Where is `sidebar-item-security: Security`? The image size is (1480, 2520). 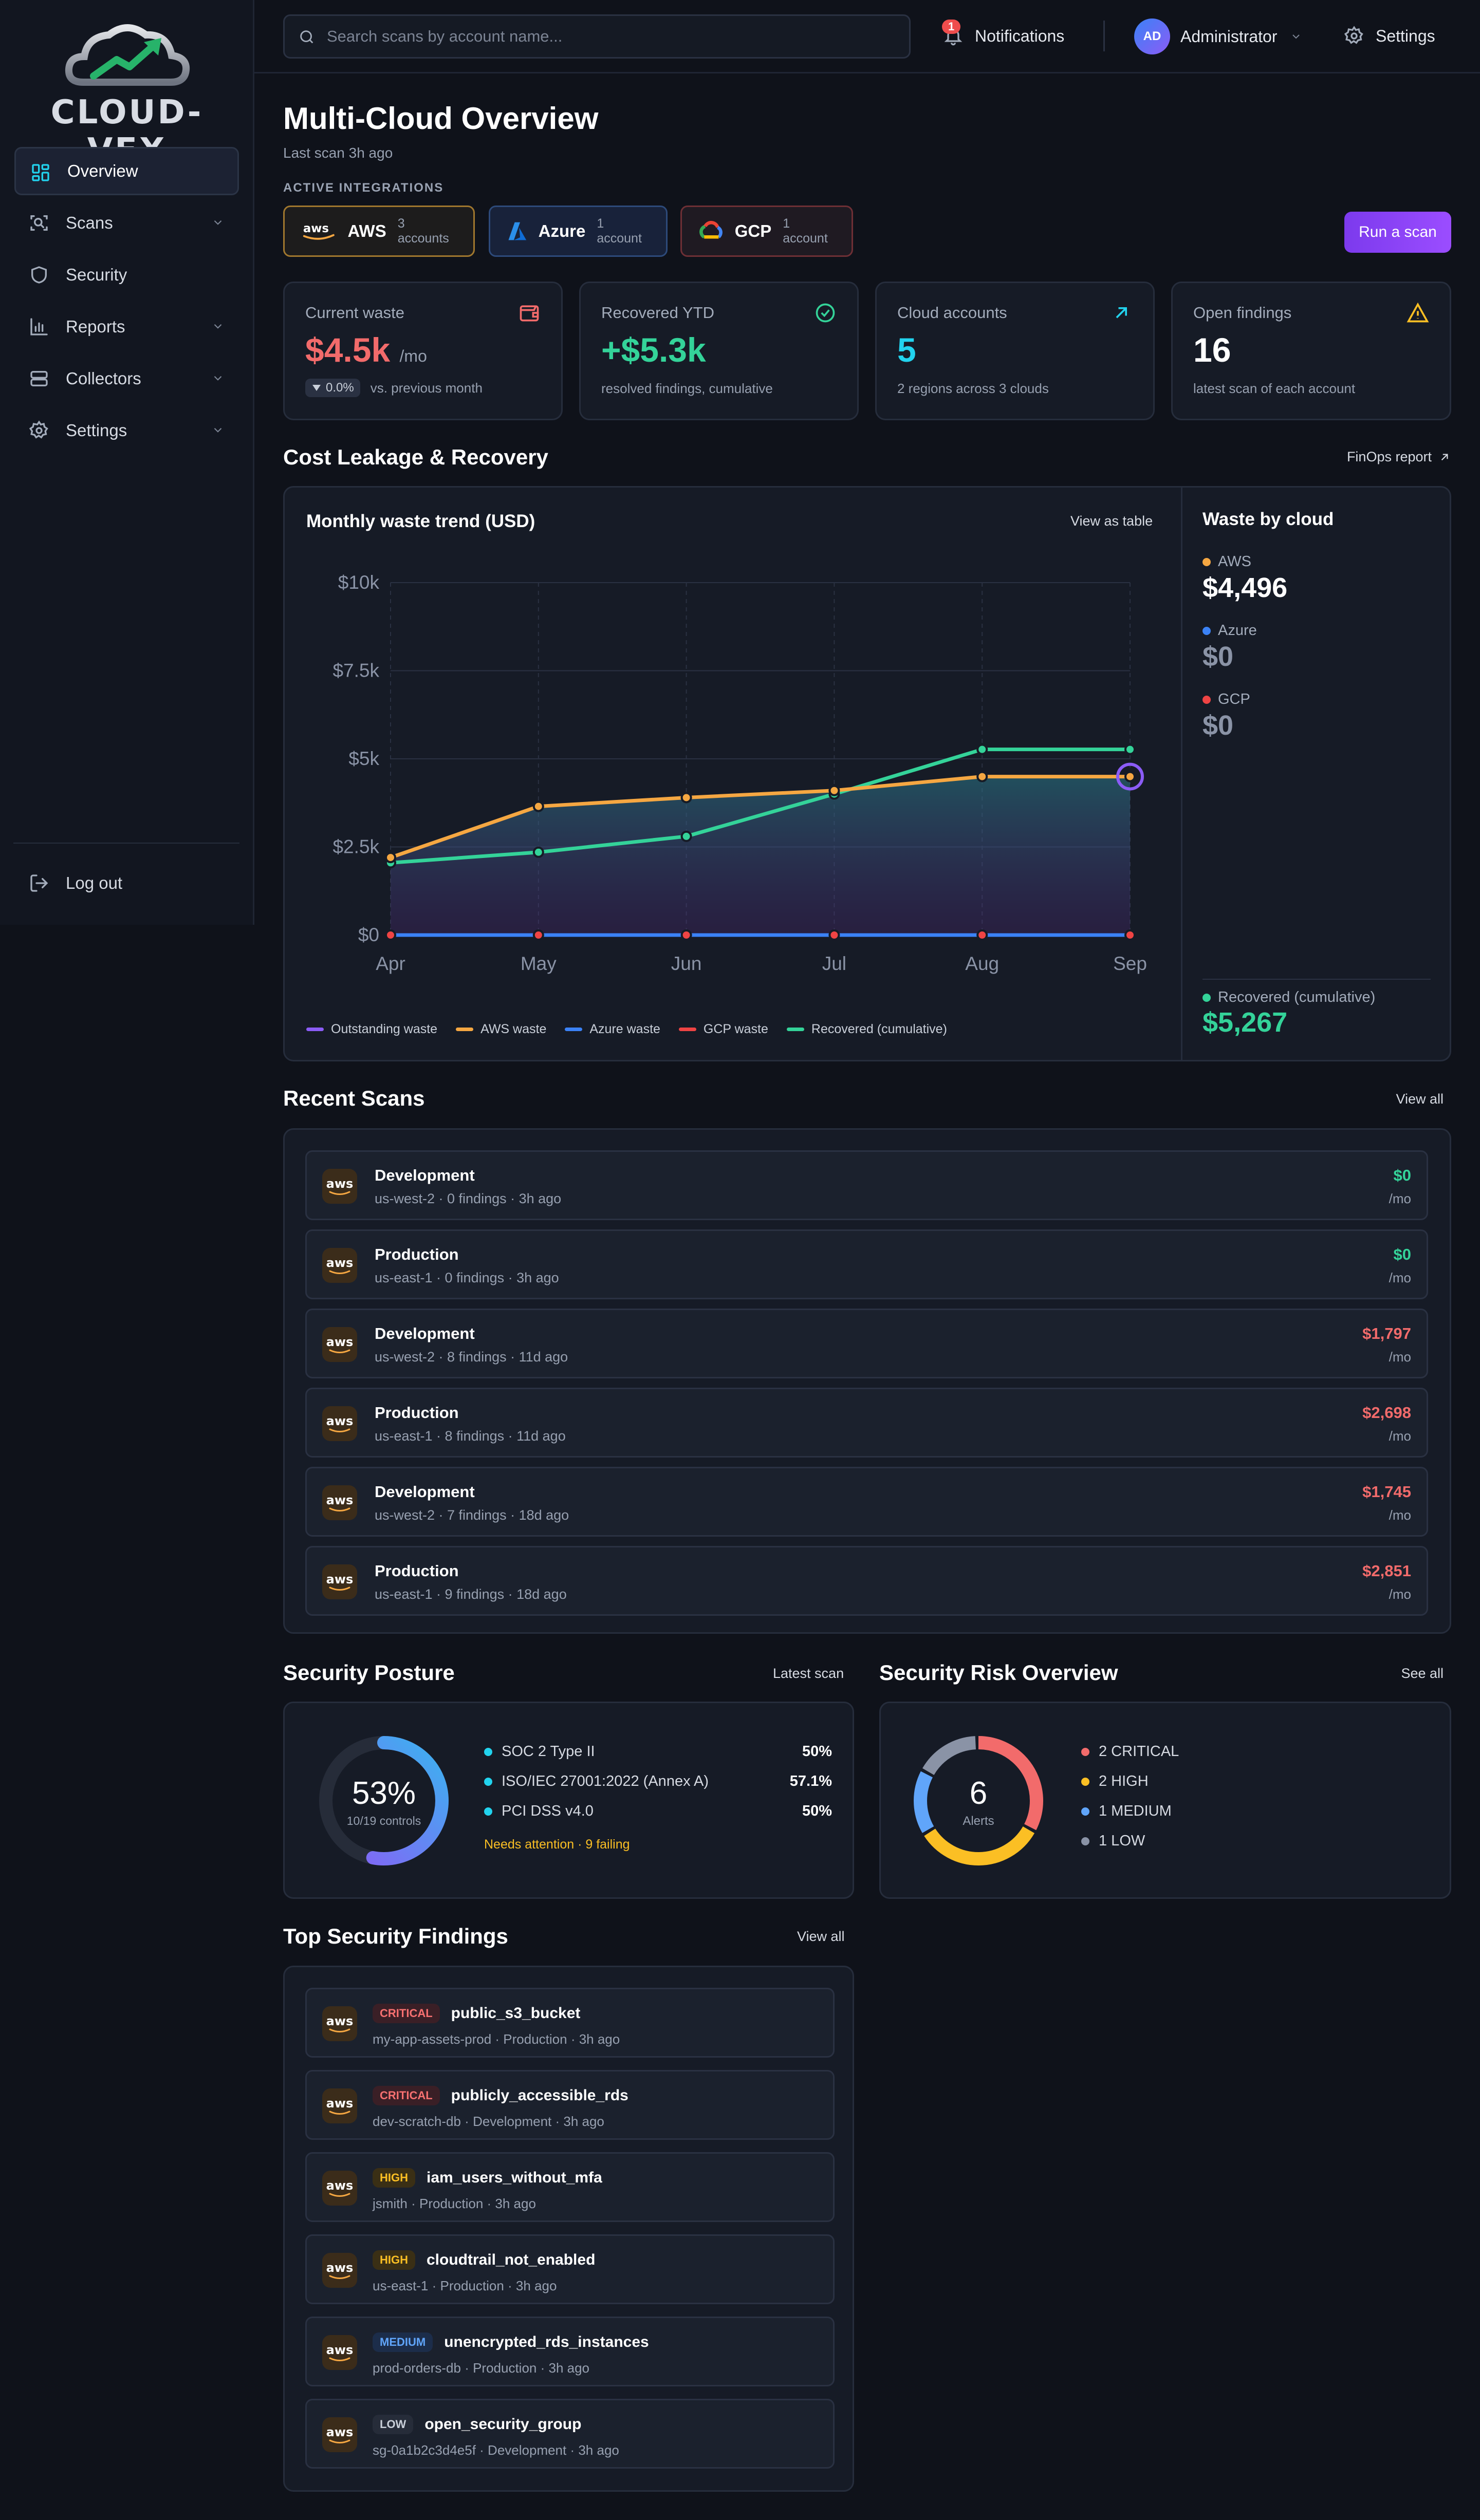 sidebar-item-security: Security is located at coordinates (126, 275).